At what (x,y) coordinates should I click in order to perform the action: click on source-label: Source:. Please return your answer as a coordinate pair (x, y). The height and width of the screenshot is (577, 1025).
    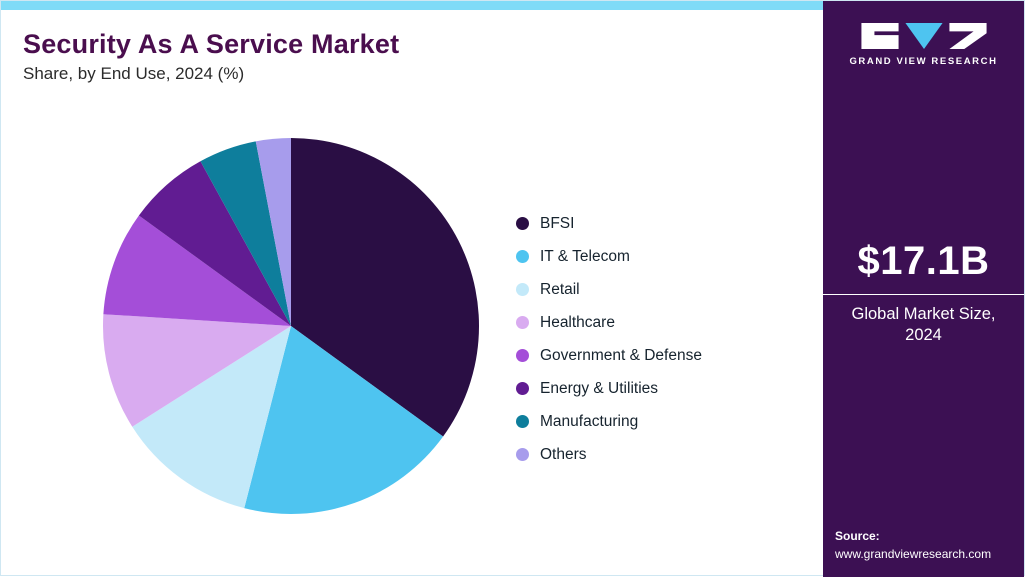
    Looking at the image, I should click on (857, 536).